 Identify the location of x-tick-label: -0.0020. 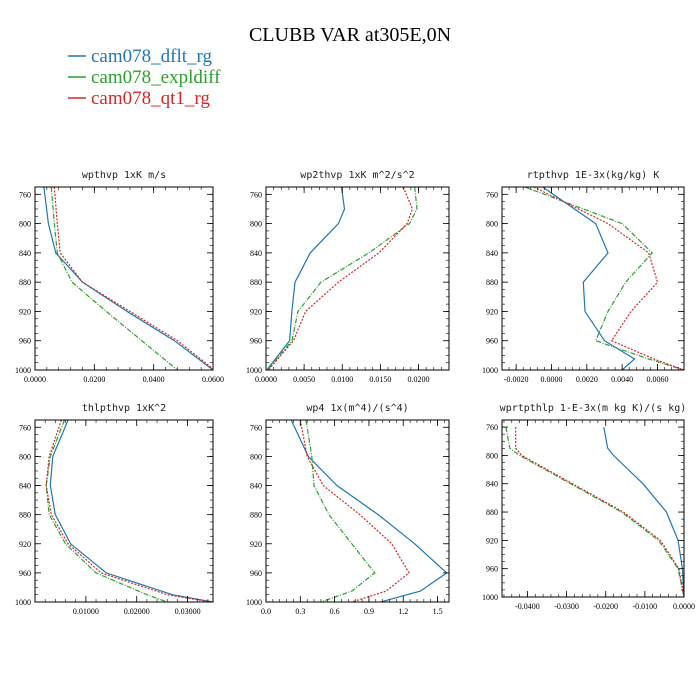
(516, 379).